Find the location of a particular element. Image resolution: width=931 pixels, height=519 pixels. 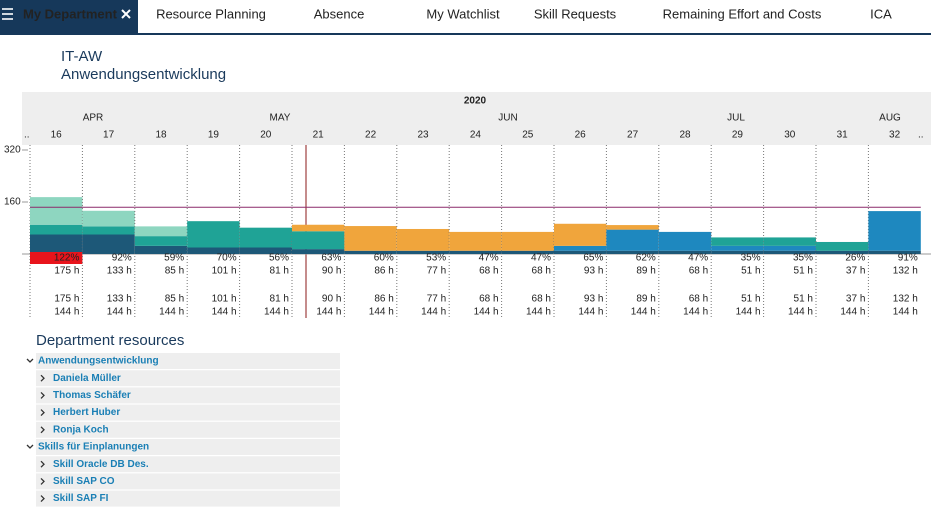

section-title: Department resources is located at coordinates (110, 340).